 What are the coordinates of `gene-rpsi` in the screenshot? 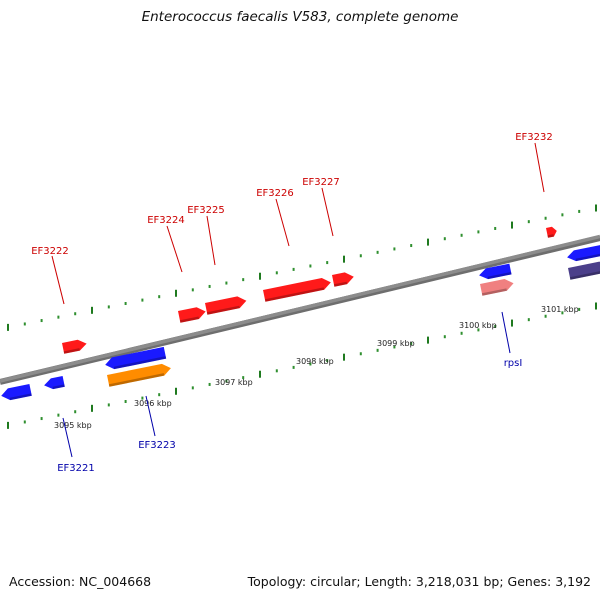 It's located at (495, 271).